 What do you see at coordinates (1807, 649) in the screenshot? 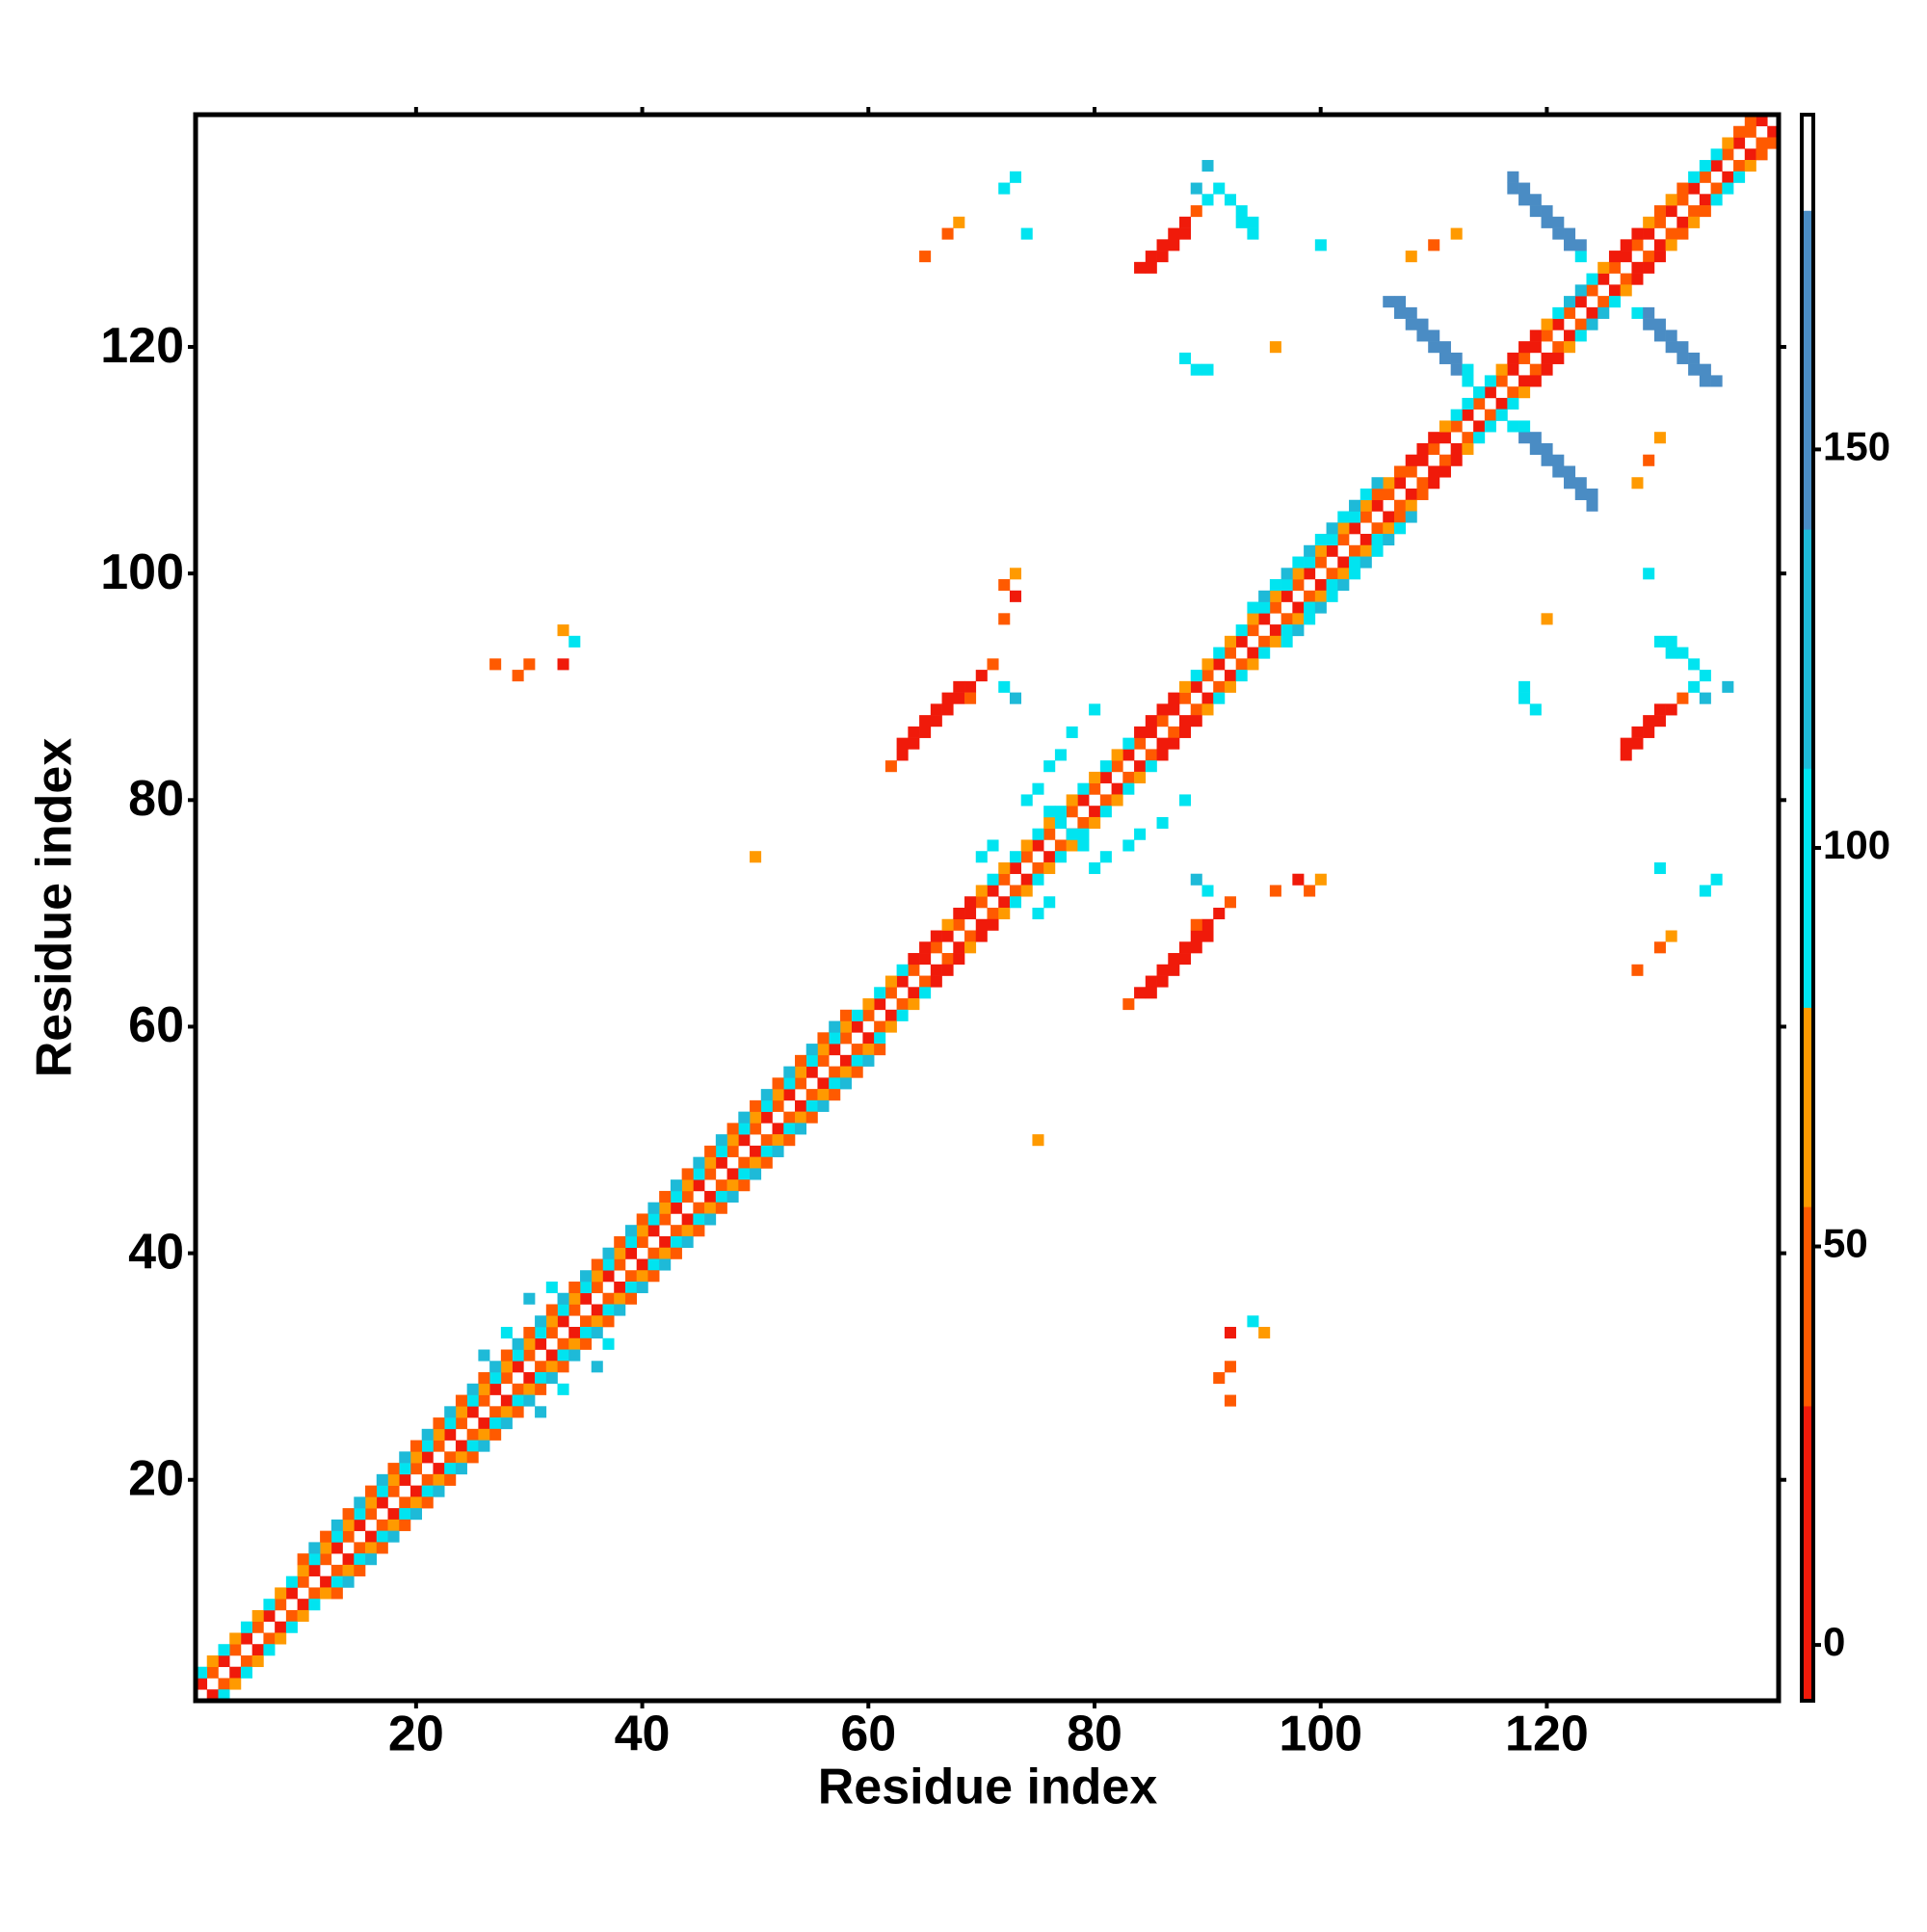
I see `colorbar-band` at bounding box center [1807, 649].